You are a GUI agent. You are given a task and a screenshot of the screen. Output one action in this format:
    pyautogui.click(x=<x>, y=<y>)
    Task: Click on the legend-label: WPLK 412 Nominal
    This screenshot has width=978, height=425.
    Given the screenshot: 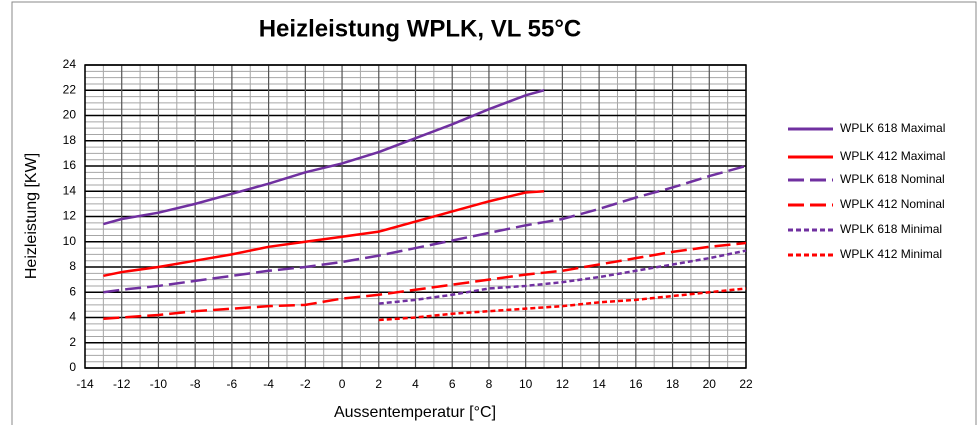 What is the action you would take?
    pyautogui.click(x=892, y=204)
    